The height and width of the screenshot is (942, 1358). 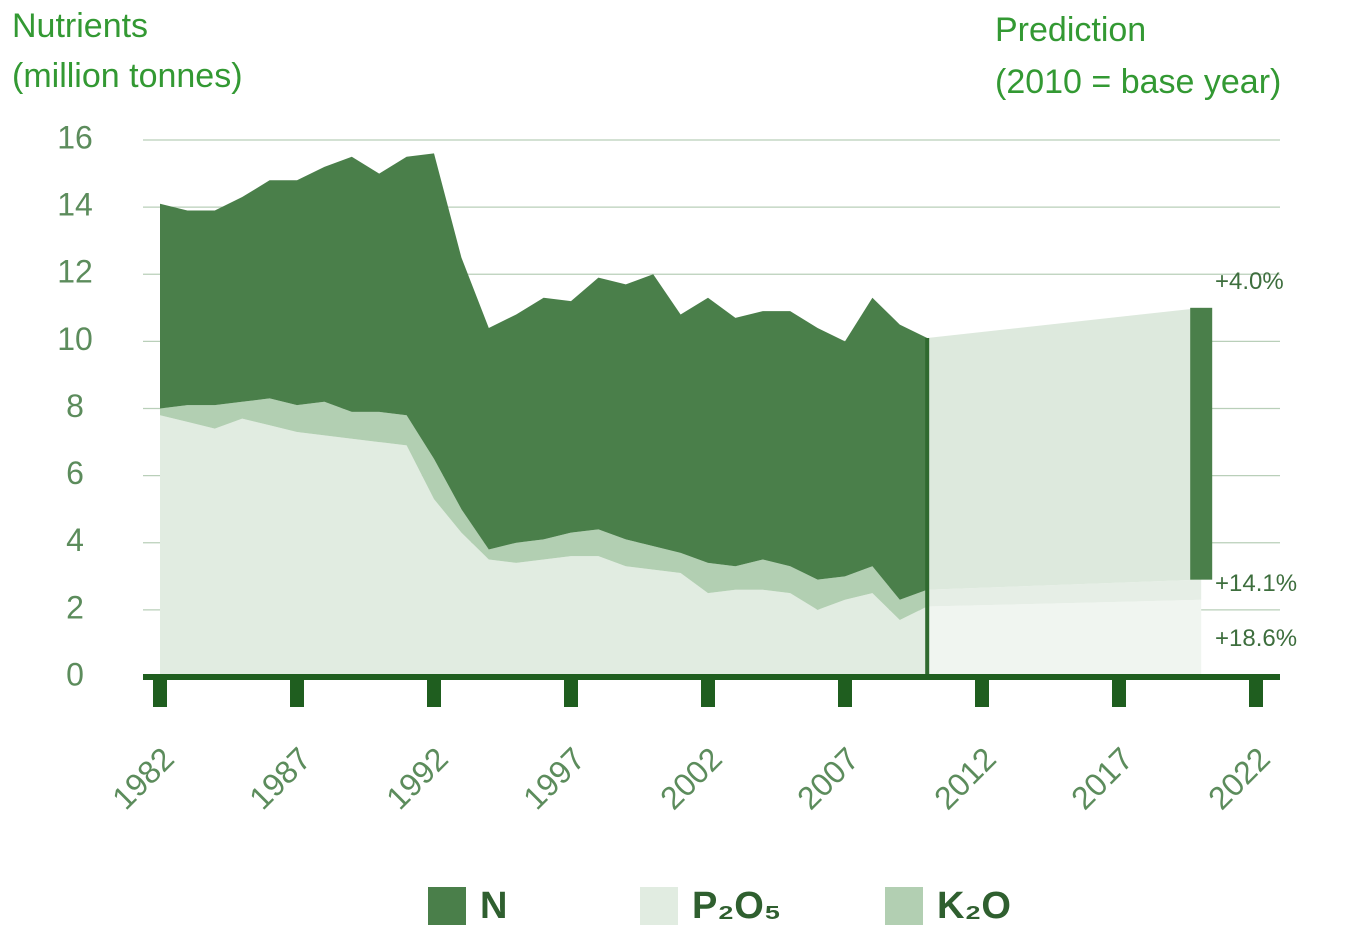 What do you see at coordinates (691, 778) in the screenshot?
I see `x-tick-label: 2002` at bounding box center [691, 778].